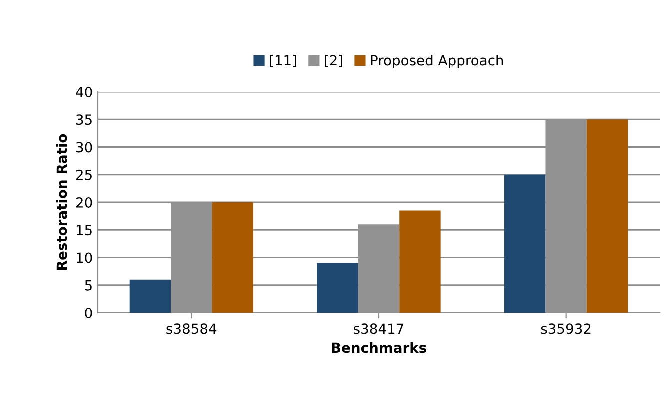 Image resolution: width=671 pixels, height=404 pixels. Describe the element at coordinates (88, 285) in the screenshot. I see `y-tick-label: 5` at that location.